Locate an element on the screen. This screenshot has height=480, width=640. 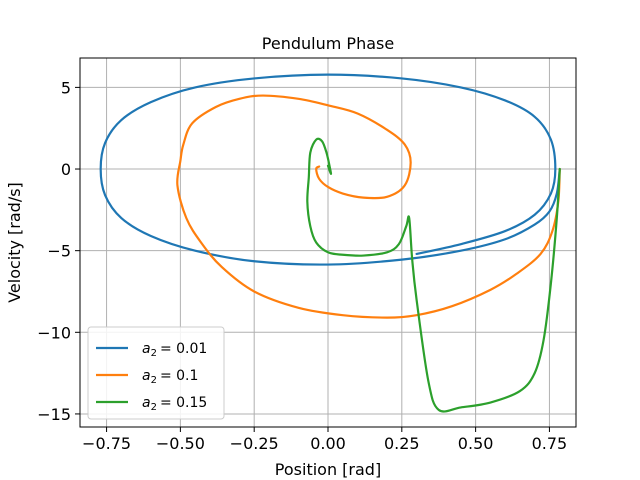
x-axis-label: Position [rad] is located at coordinates (328, 469).